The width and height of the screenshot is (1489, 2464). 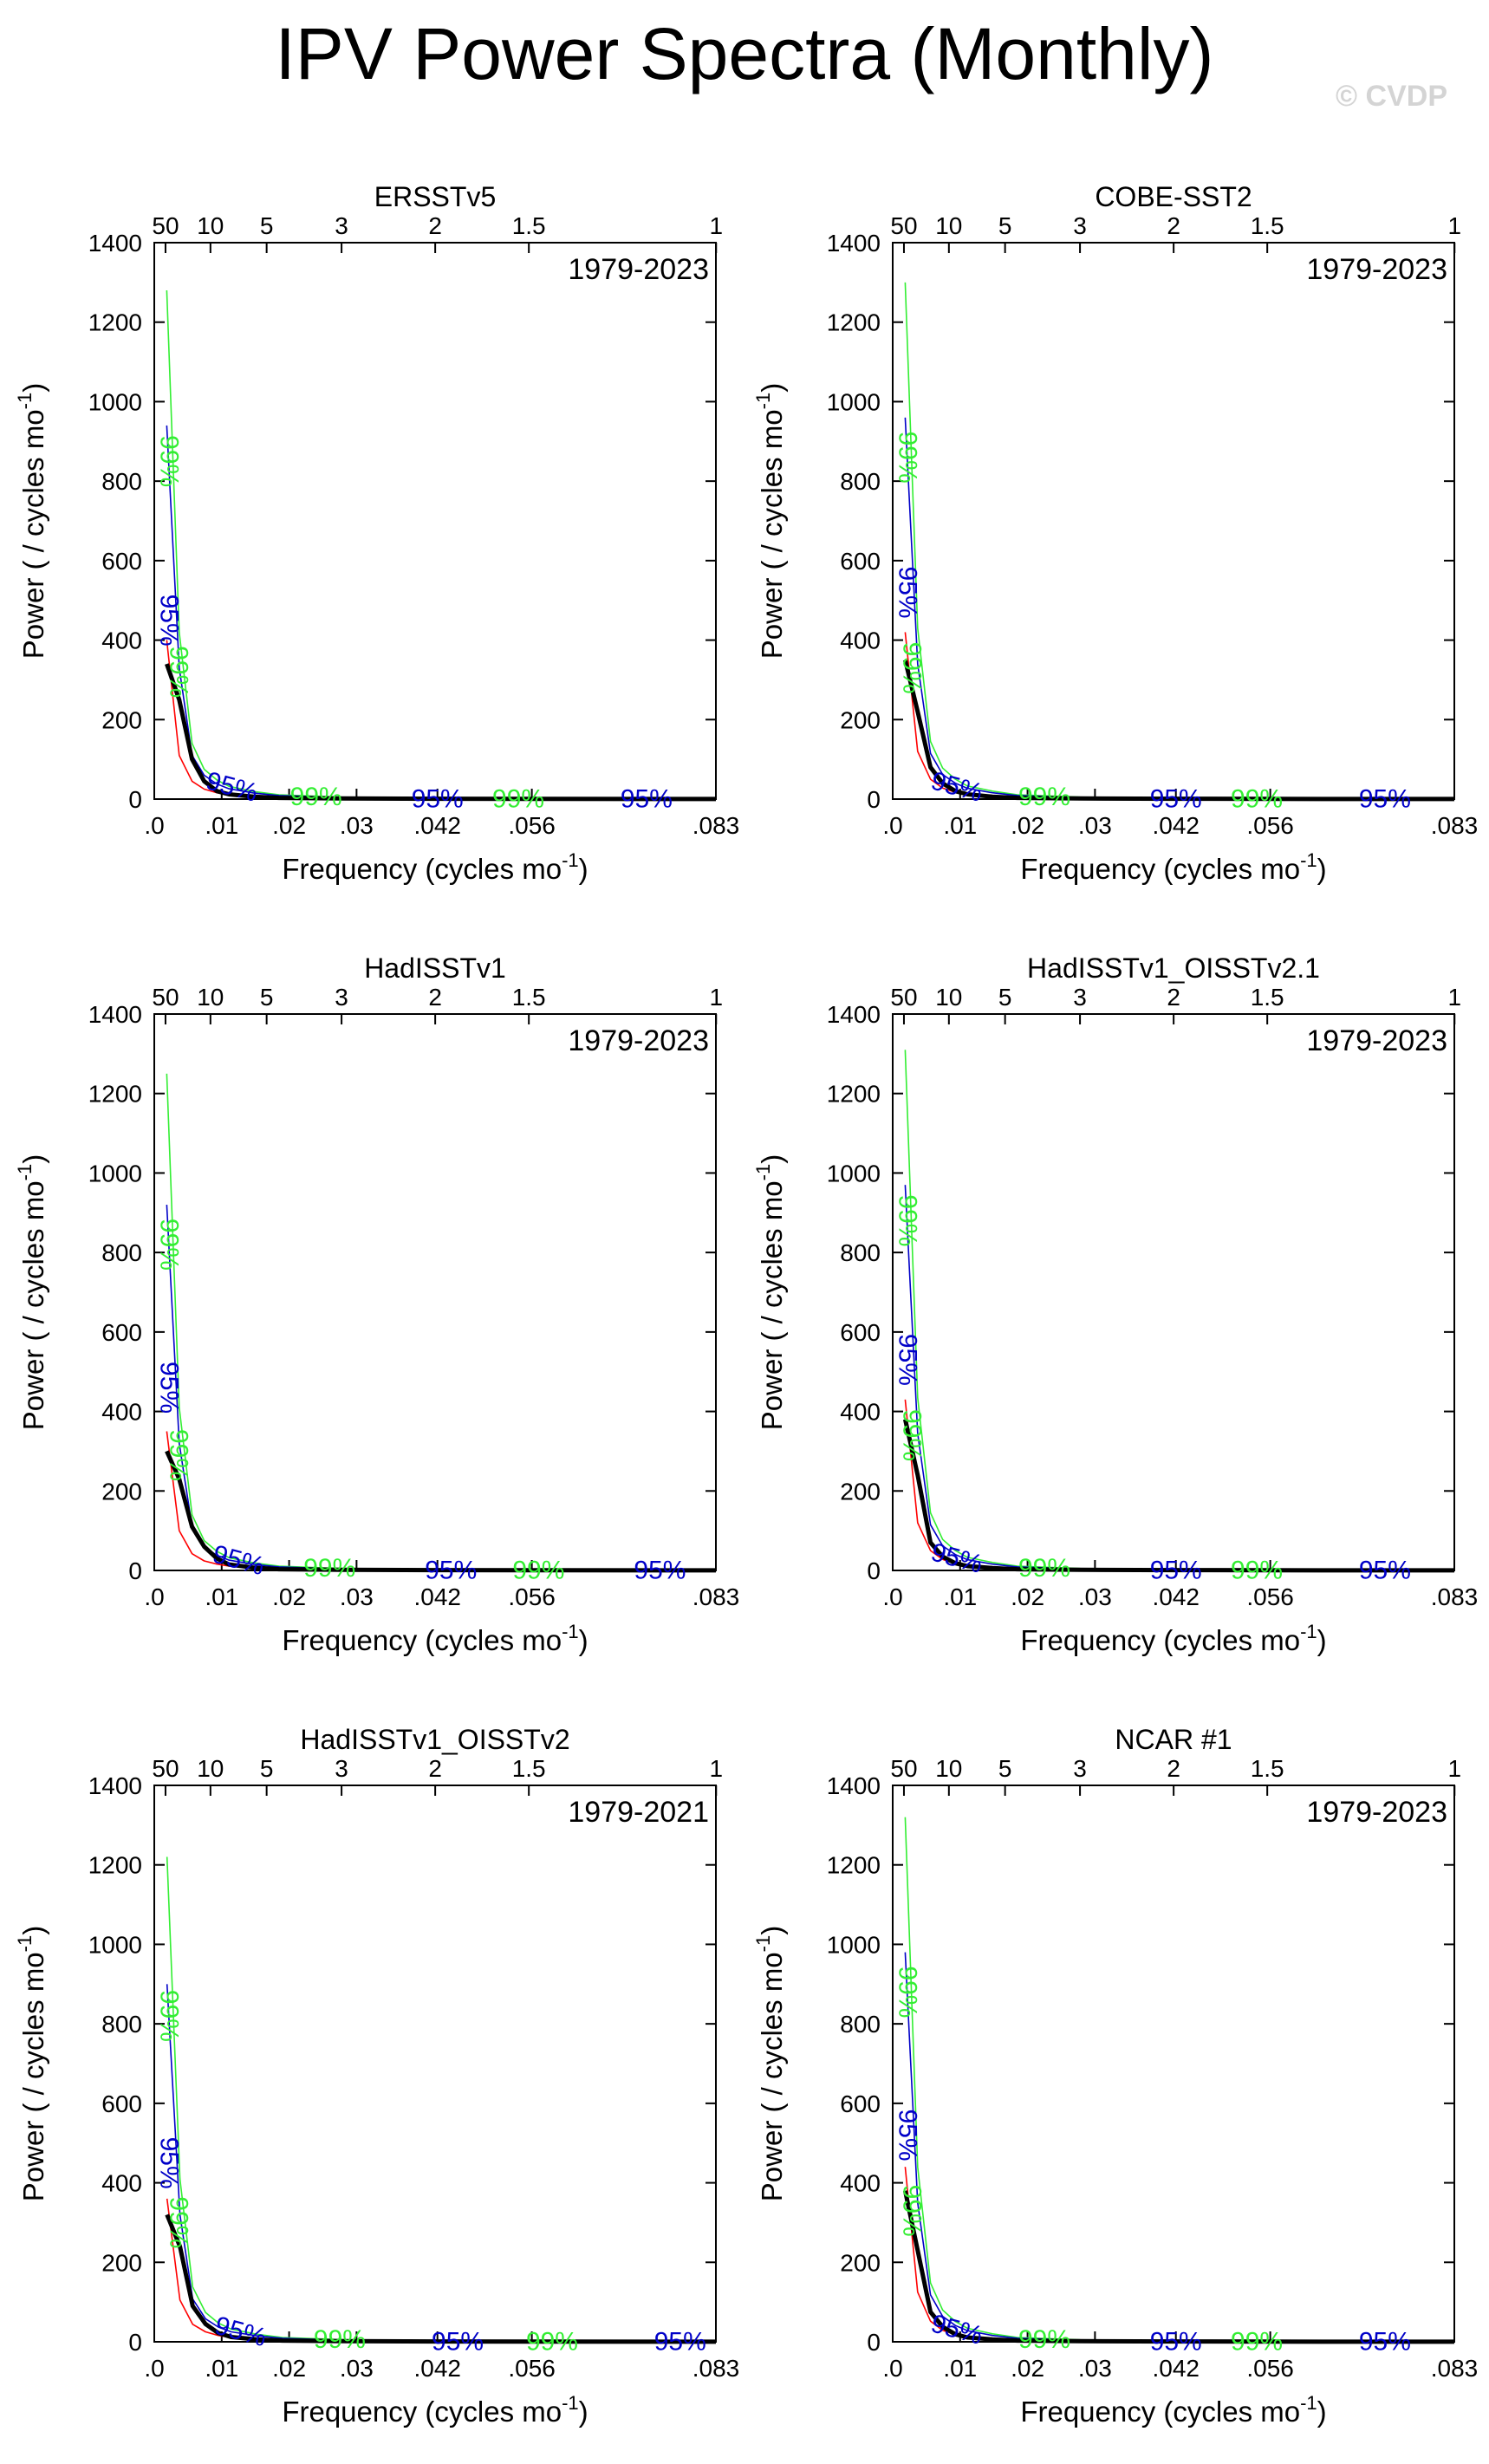 I want to click on panel-title: COBE-SST2, so click(x=1174, y=196).